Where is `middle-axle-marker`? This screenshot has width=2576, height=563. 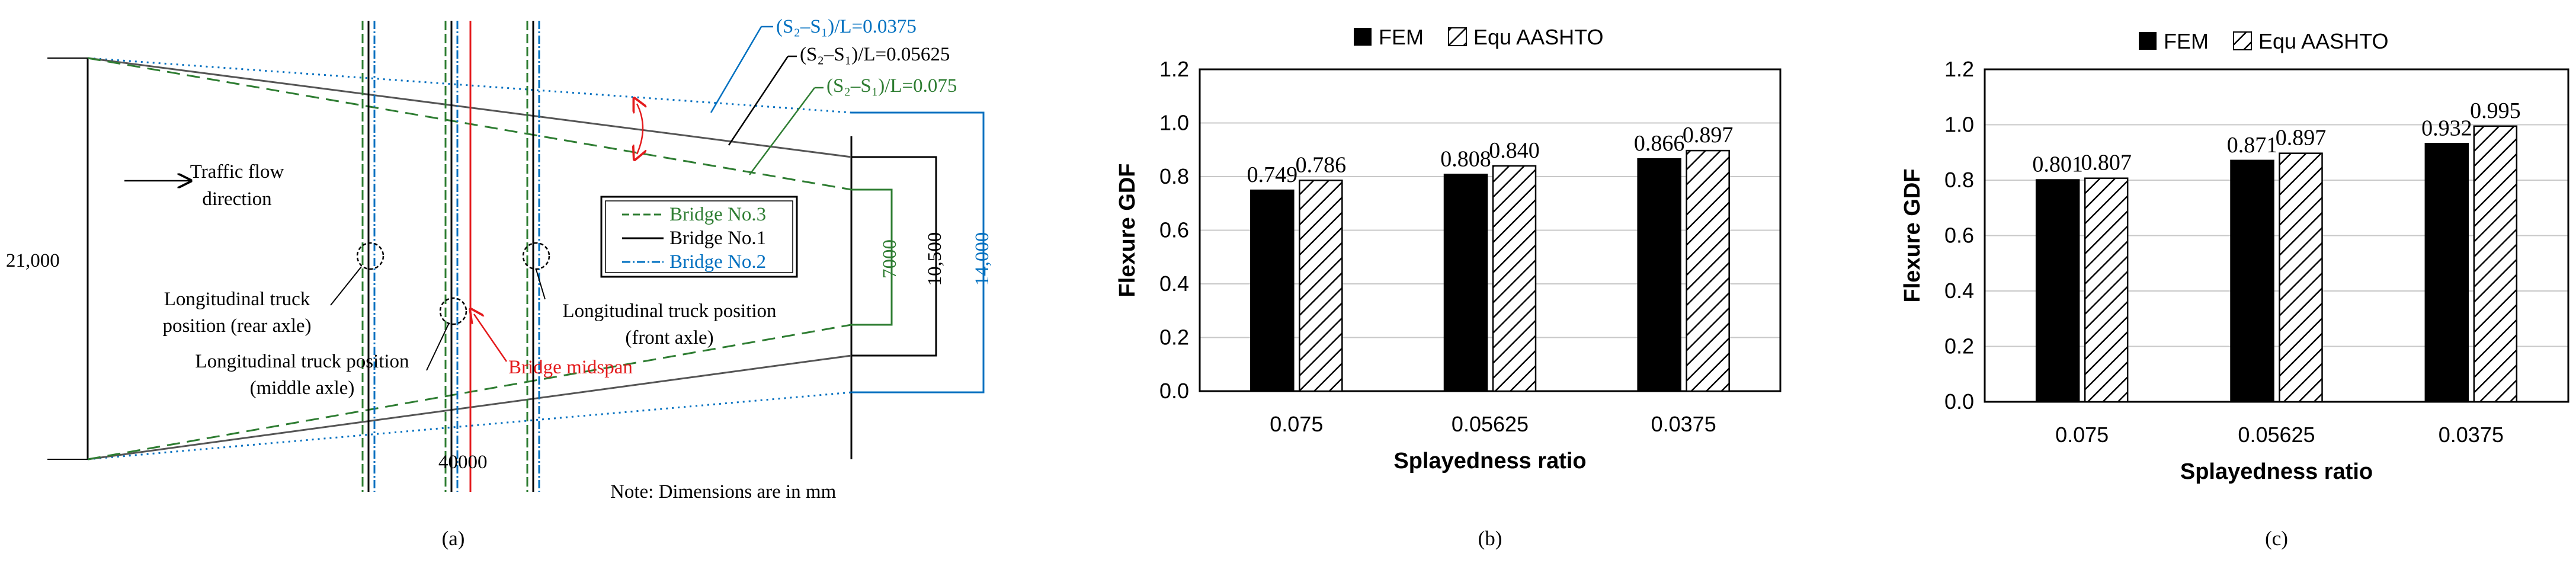
middle-axle-marker is located at coordinates (453, 311).